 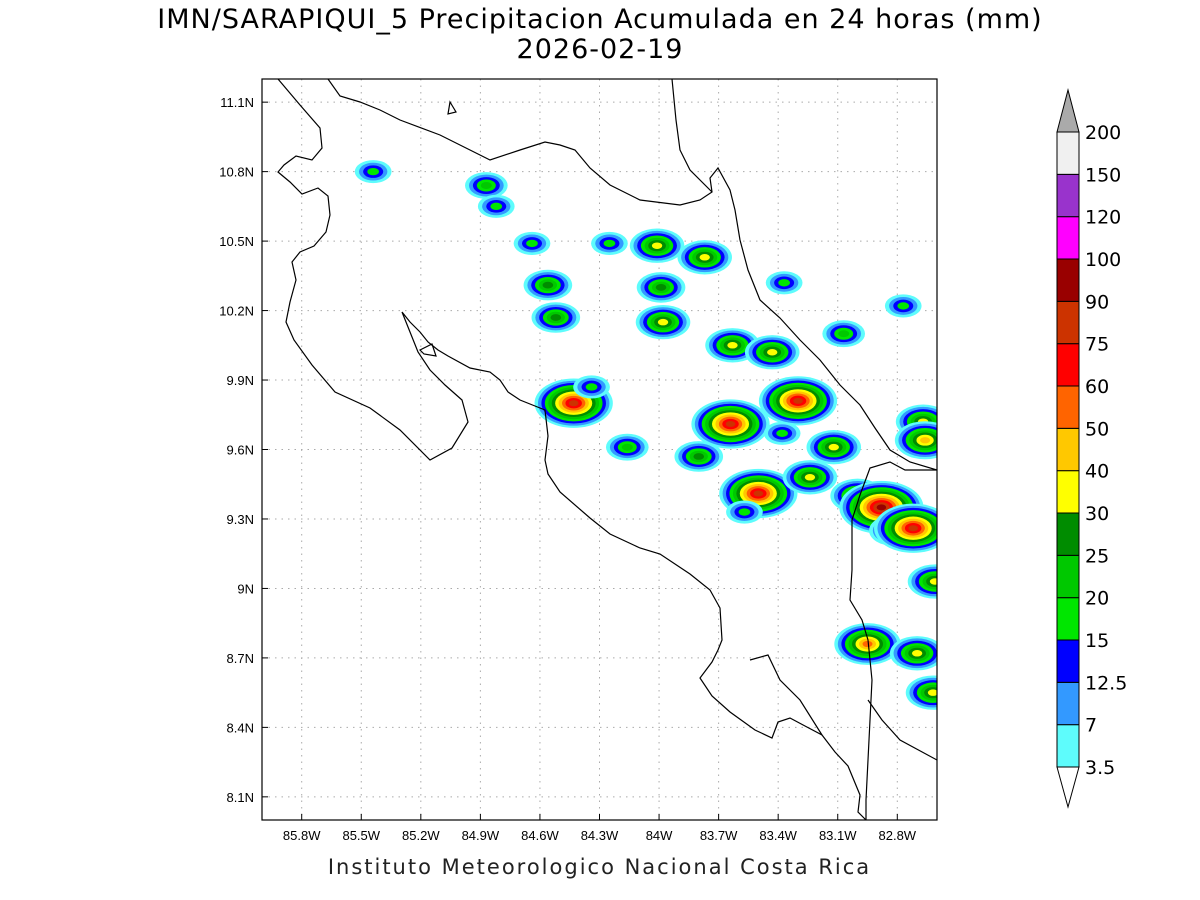 I want to click on y-tick-label: 10.2N, so click(x=236, y=311).